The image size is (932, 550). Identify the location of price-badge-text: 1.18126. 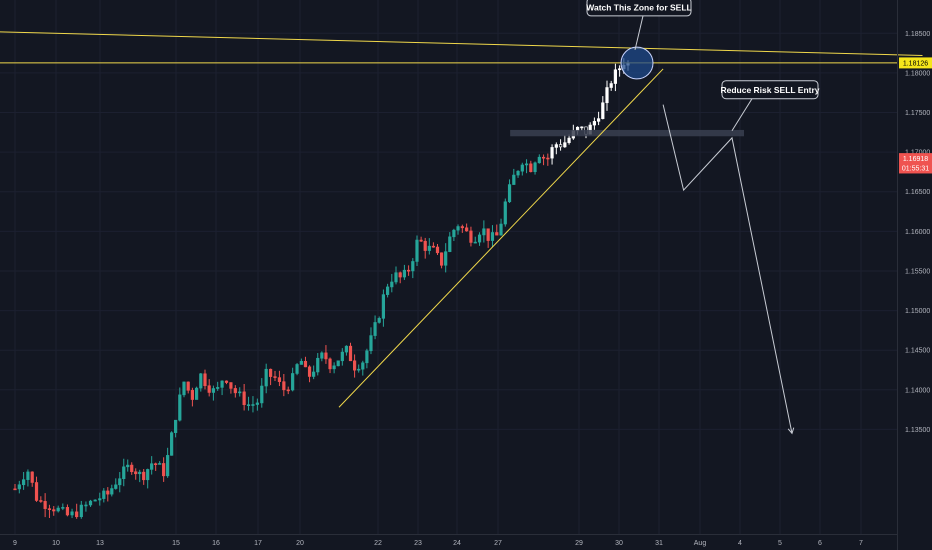
(915, 63).